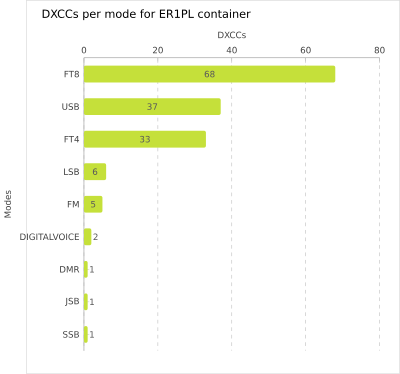 This screenshot has width=400, height=374. I want to click on x-tick-label: 0, so click(84, 50).